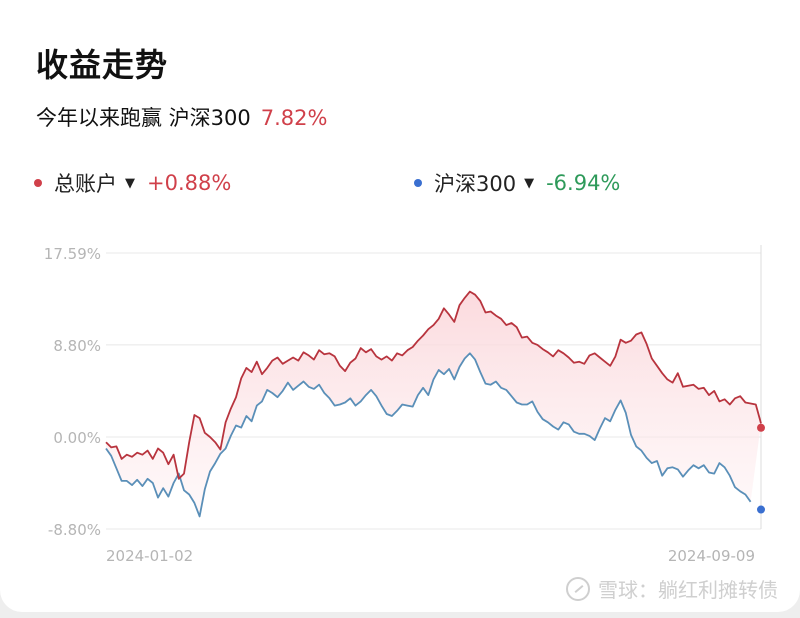  I want to click on legend-index-name: 沪深300, so click(475, 184).